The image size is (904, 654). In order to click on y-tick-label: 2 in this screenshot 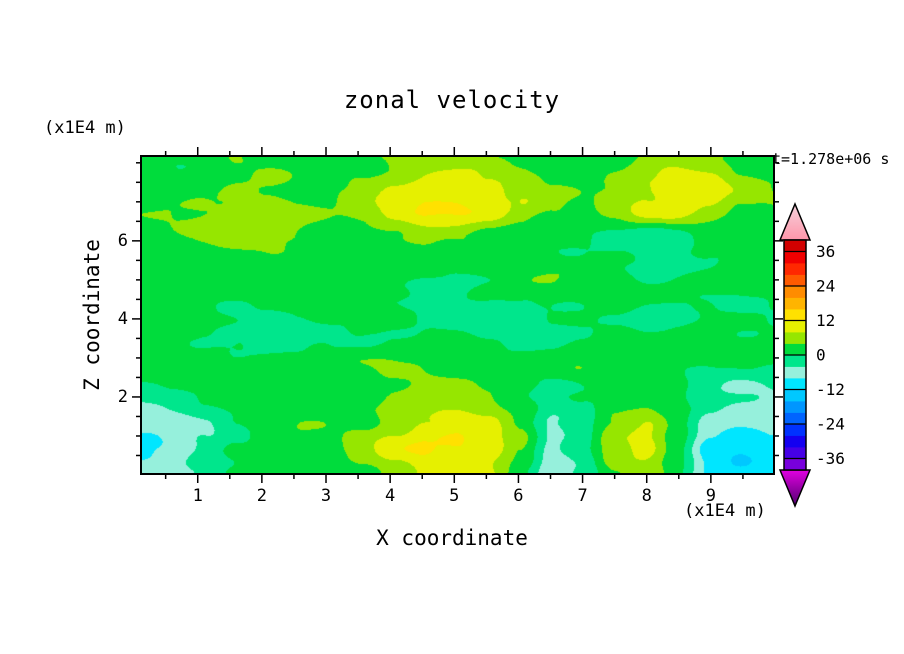, I will do `click(122, 396)`.